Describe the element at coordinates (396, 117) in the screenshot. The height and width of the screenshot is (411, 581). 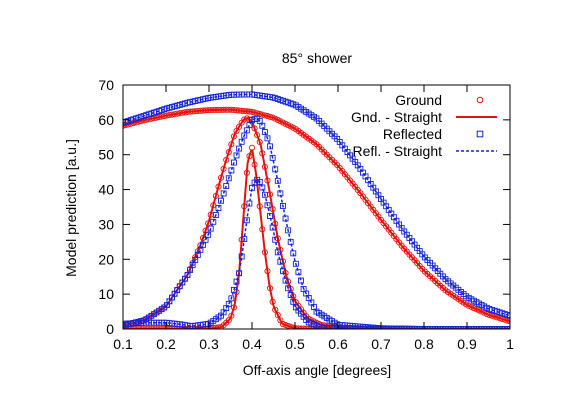
I see `legend-label: Gnd. - Straight` at that location.